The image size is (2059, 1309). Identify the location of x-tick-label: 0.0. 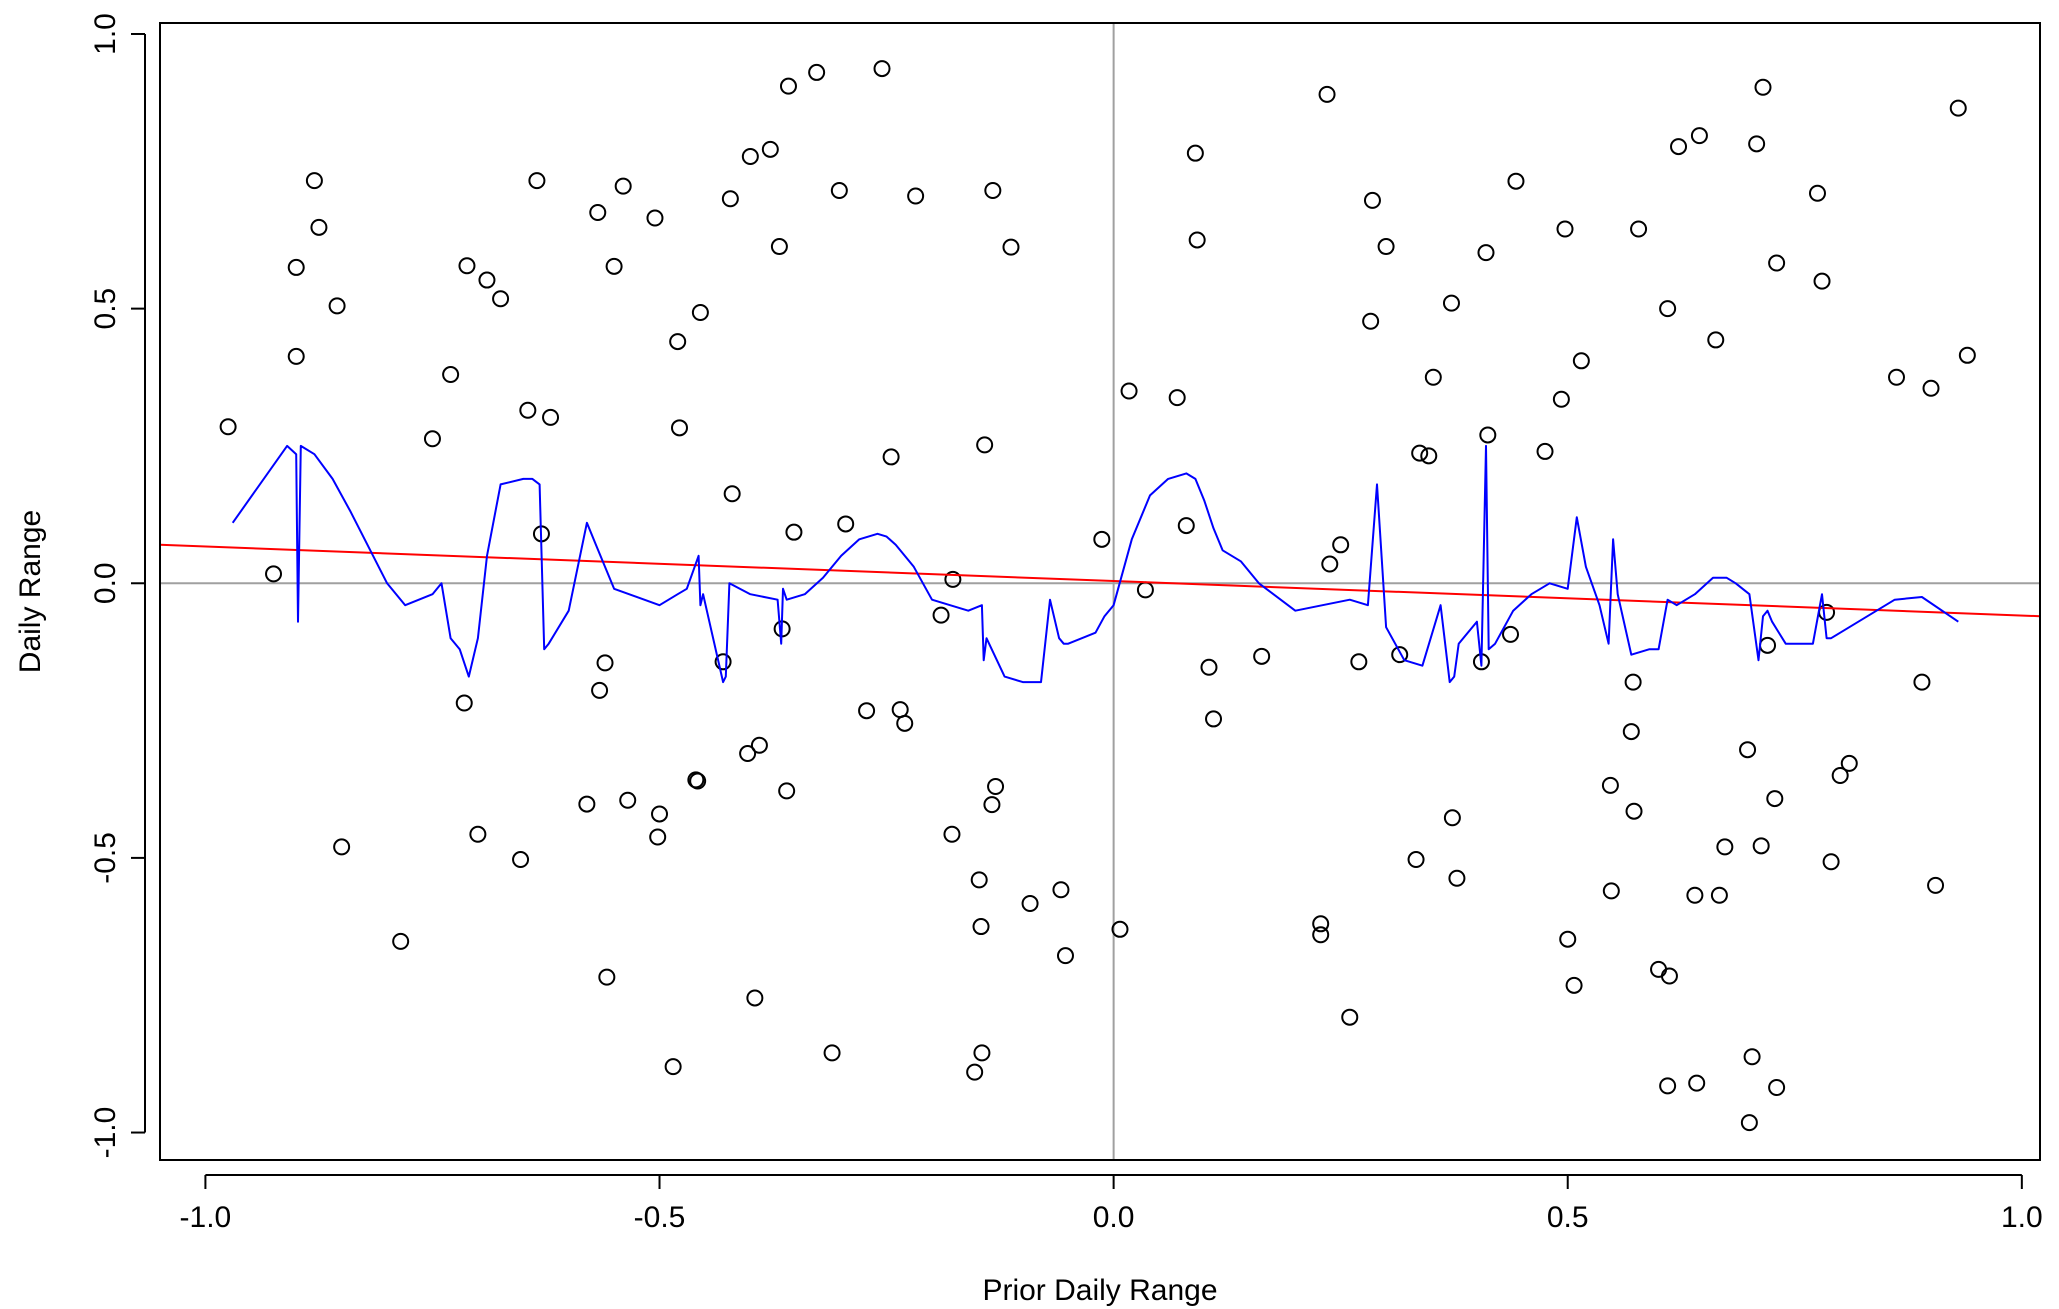
(1114, 1217).